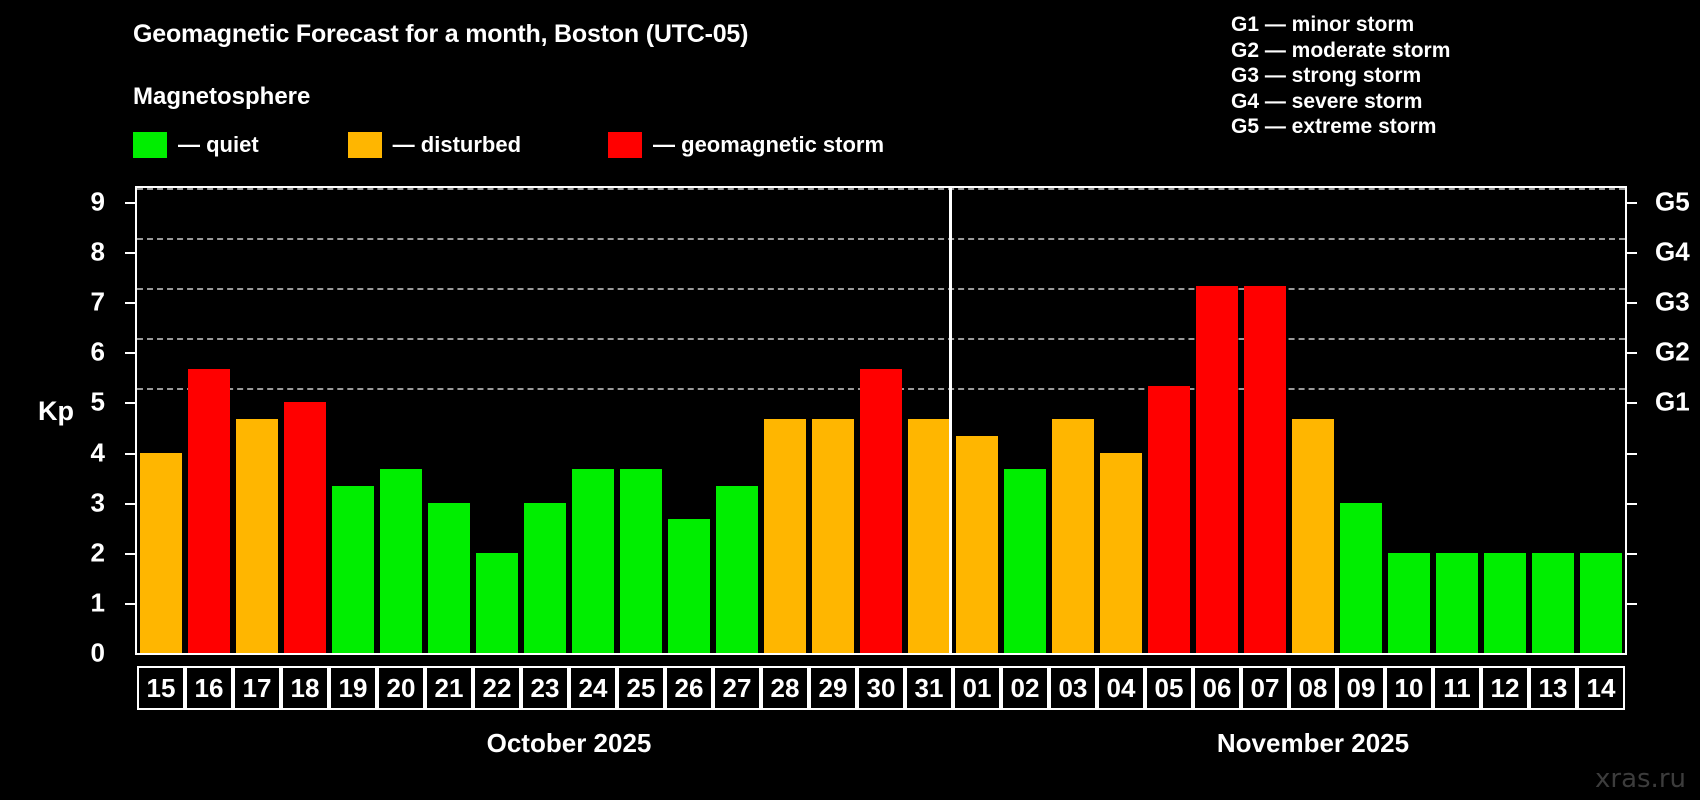  Describe the element at coordinates (1313, 743) in the screenshot. I see `month-label-november: November 2025` at that location.